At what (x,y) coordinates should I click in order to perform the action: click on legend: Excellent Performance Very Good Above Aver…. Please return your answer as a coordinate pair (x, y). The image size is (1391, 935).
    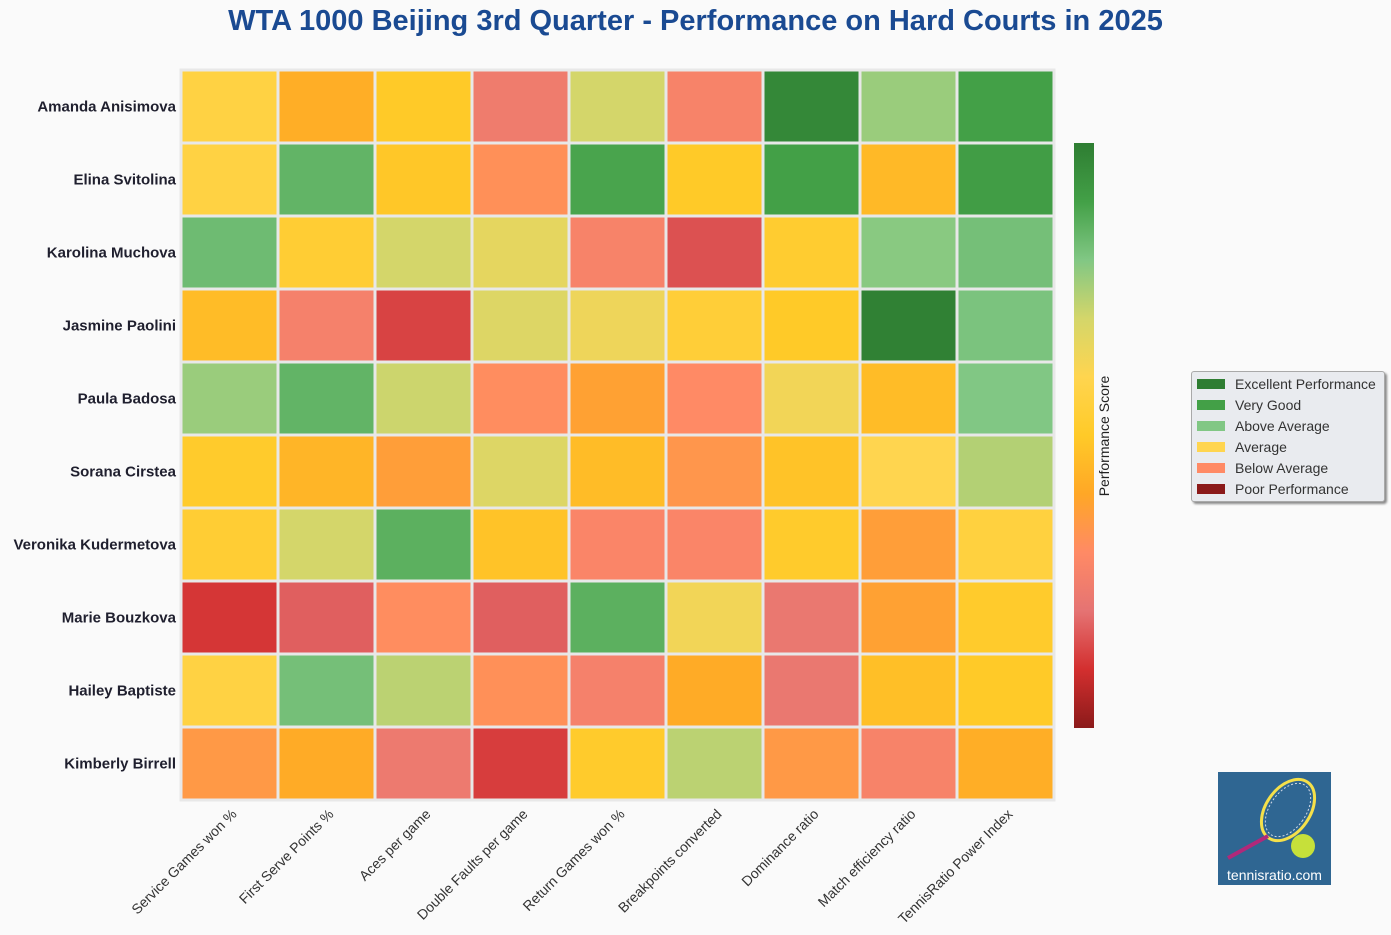
    Looking at the image, I should click on (1288, 436).